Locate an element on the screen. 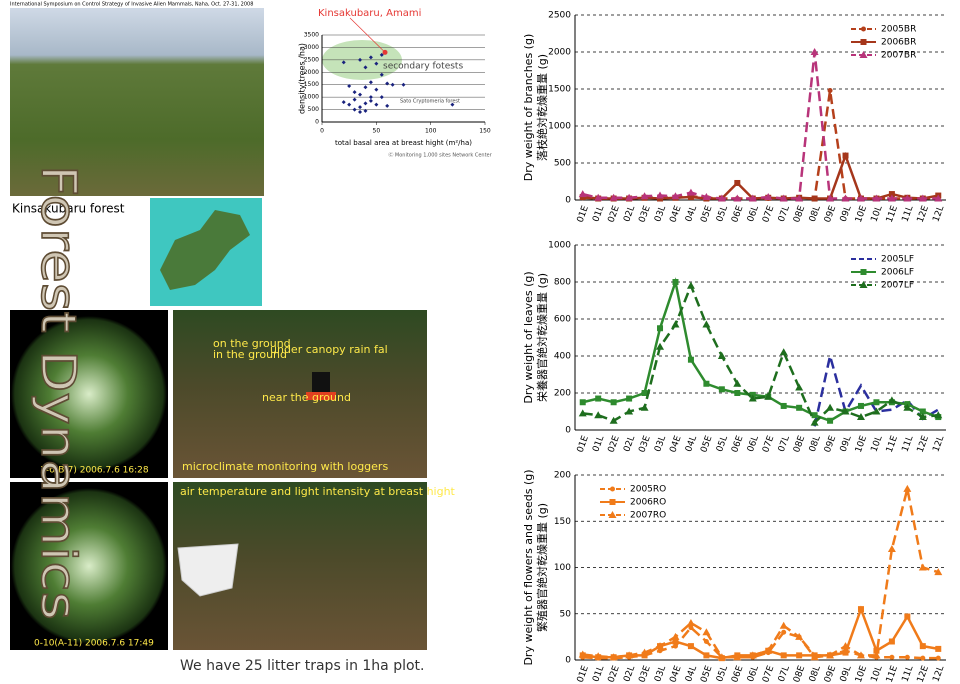  legend-marker is located at coordinates (863, 29).